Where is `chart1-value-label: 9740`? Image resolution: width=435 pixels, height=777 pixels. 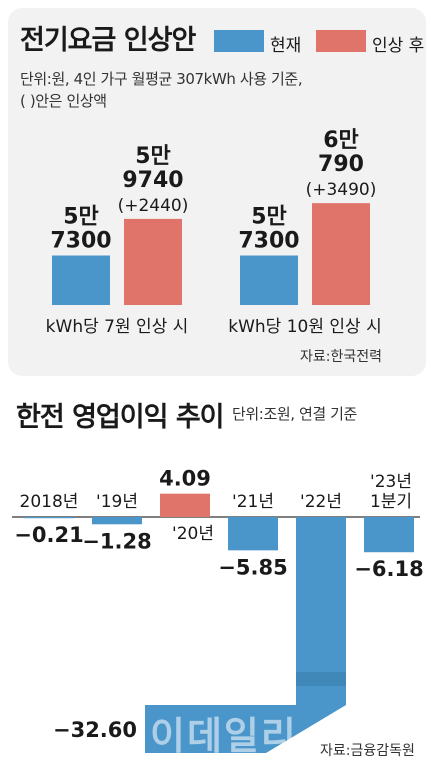
chart1-value-label: 9740 is located at coordinates (152, 180).